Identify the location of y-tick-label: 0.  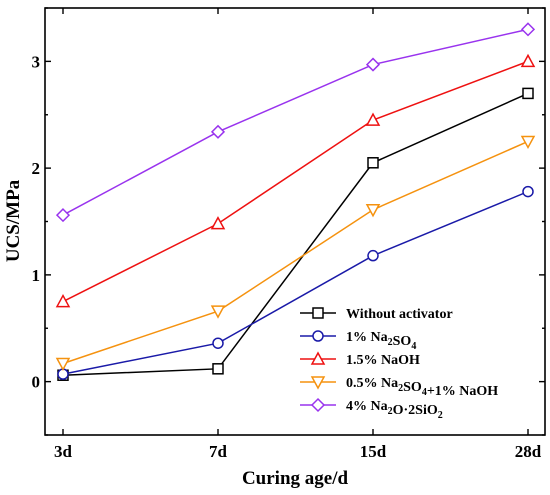
(36, 382).